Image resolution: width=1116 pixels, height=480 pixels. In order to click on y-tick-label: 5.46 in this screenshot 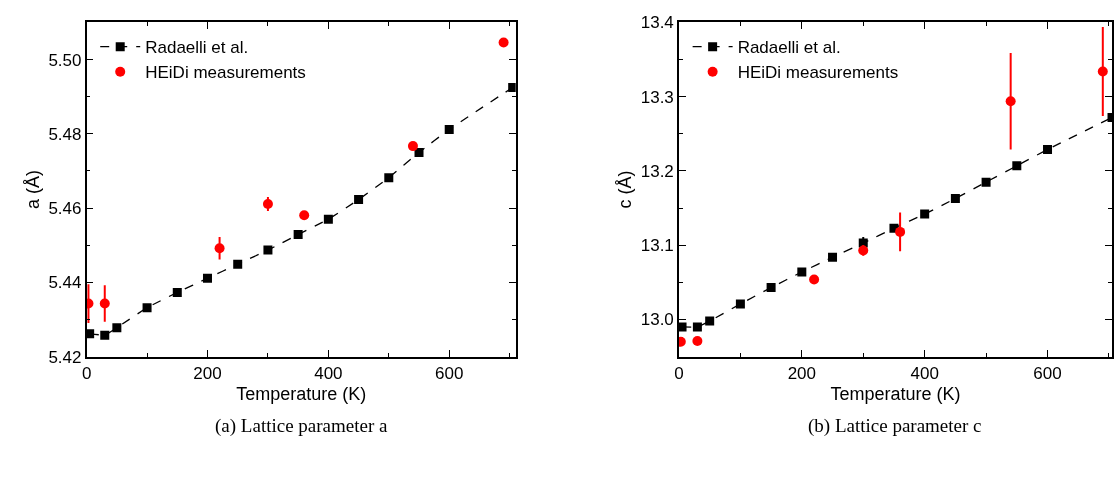, I will do `click(65, 209)`.